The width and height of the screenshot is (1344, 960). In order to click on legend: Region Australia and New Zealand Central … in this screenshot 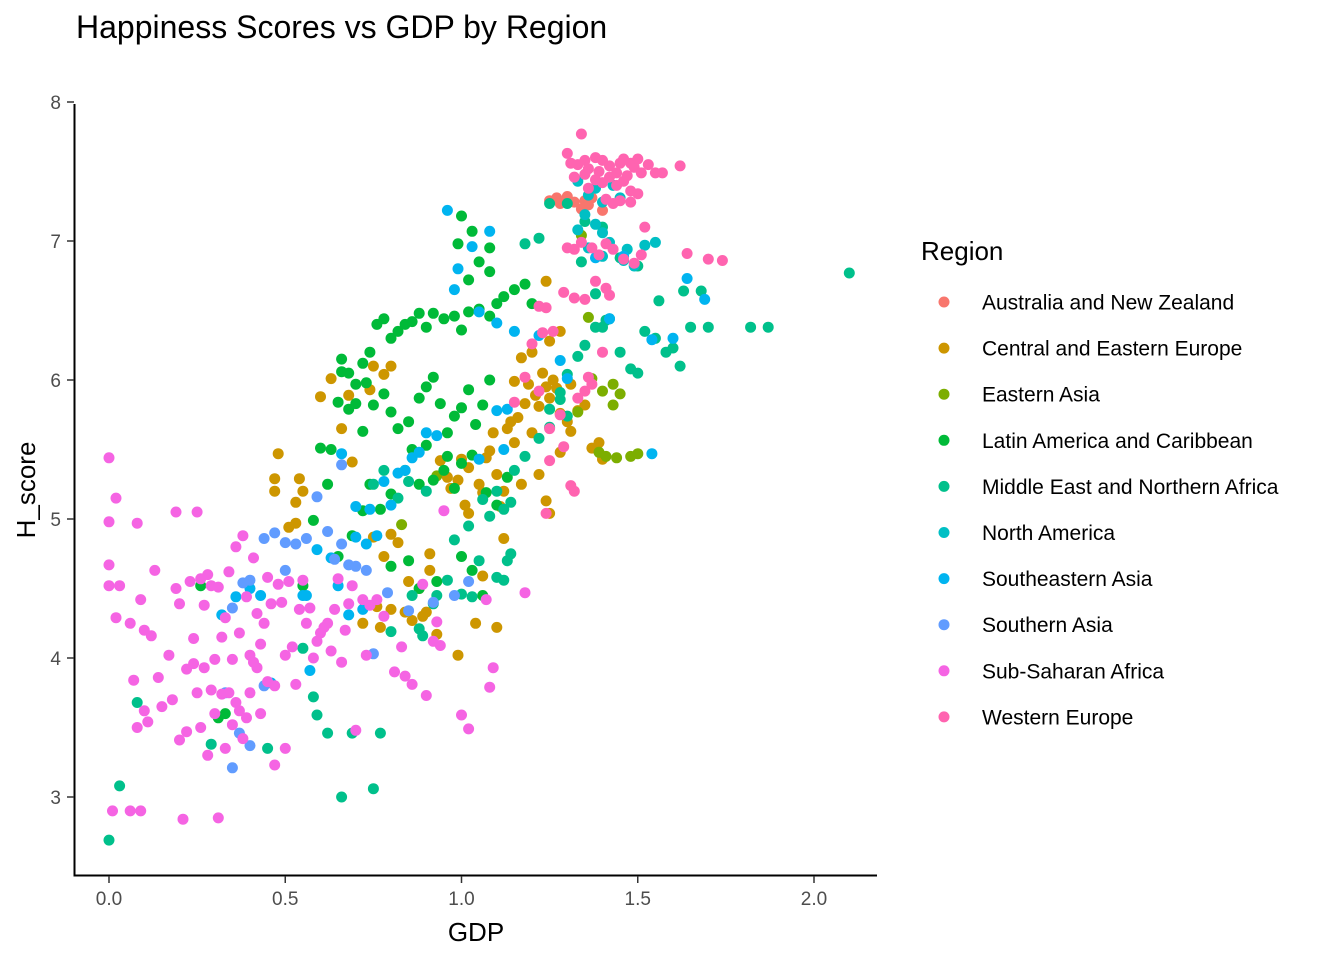, I will do `click(1100, 482)`.